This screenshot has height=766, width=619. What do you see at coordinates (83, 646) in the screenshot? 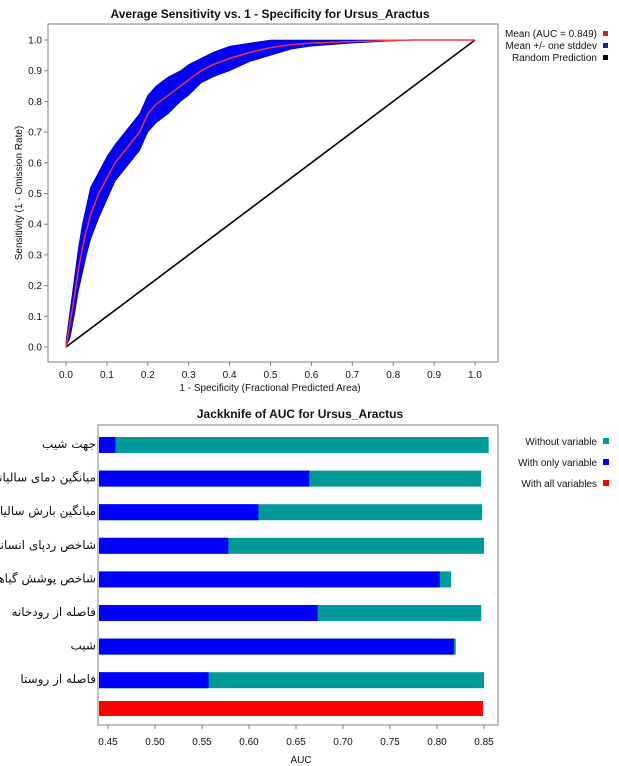
I see `jackknife-category-label: شیب` at bounding box center [83, 646].